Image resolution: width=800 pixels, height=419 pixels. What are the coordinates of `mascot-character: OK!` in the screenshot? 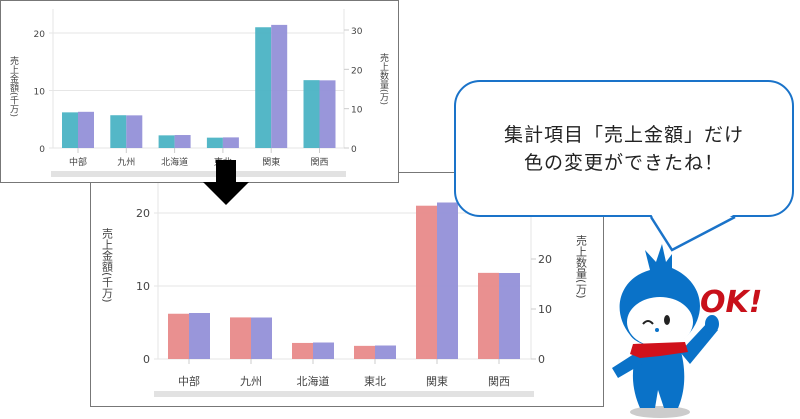 It's located at (687, 331).